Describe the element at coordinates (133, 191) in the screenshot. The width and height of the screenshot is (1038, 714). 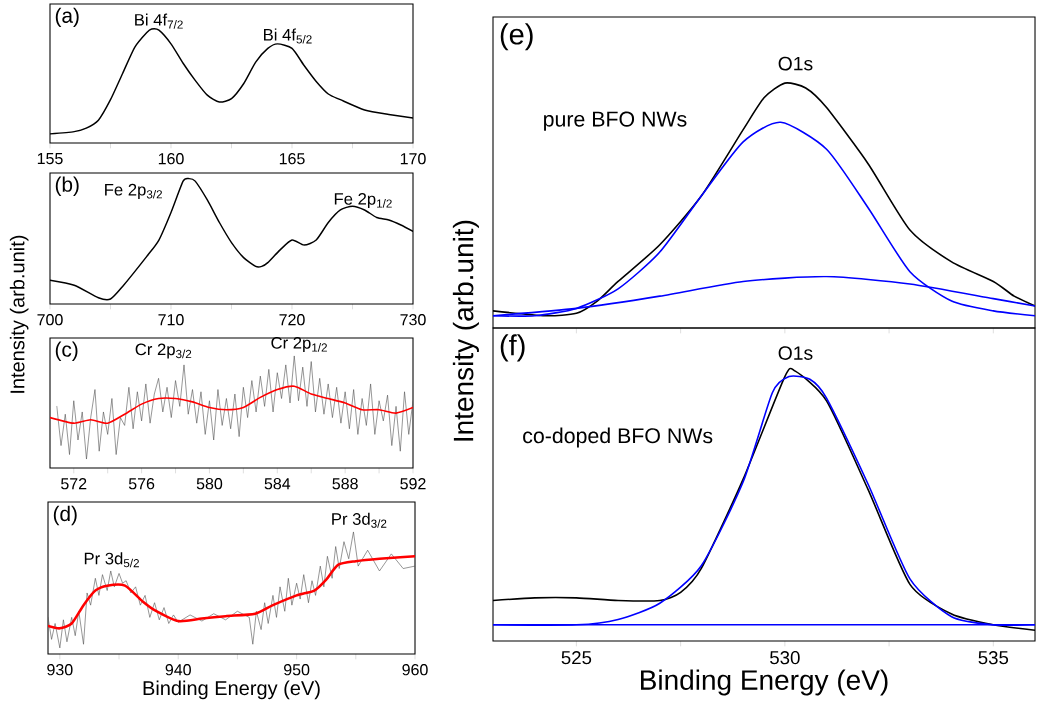
I see `annotation: Fe 2p$_{3/2}$` at that location.